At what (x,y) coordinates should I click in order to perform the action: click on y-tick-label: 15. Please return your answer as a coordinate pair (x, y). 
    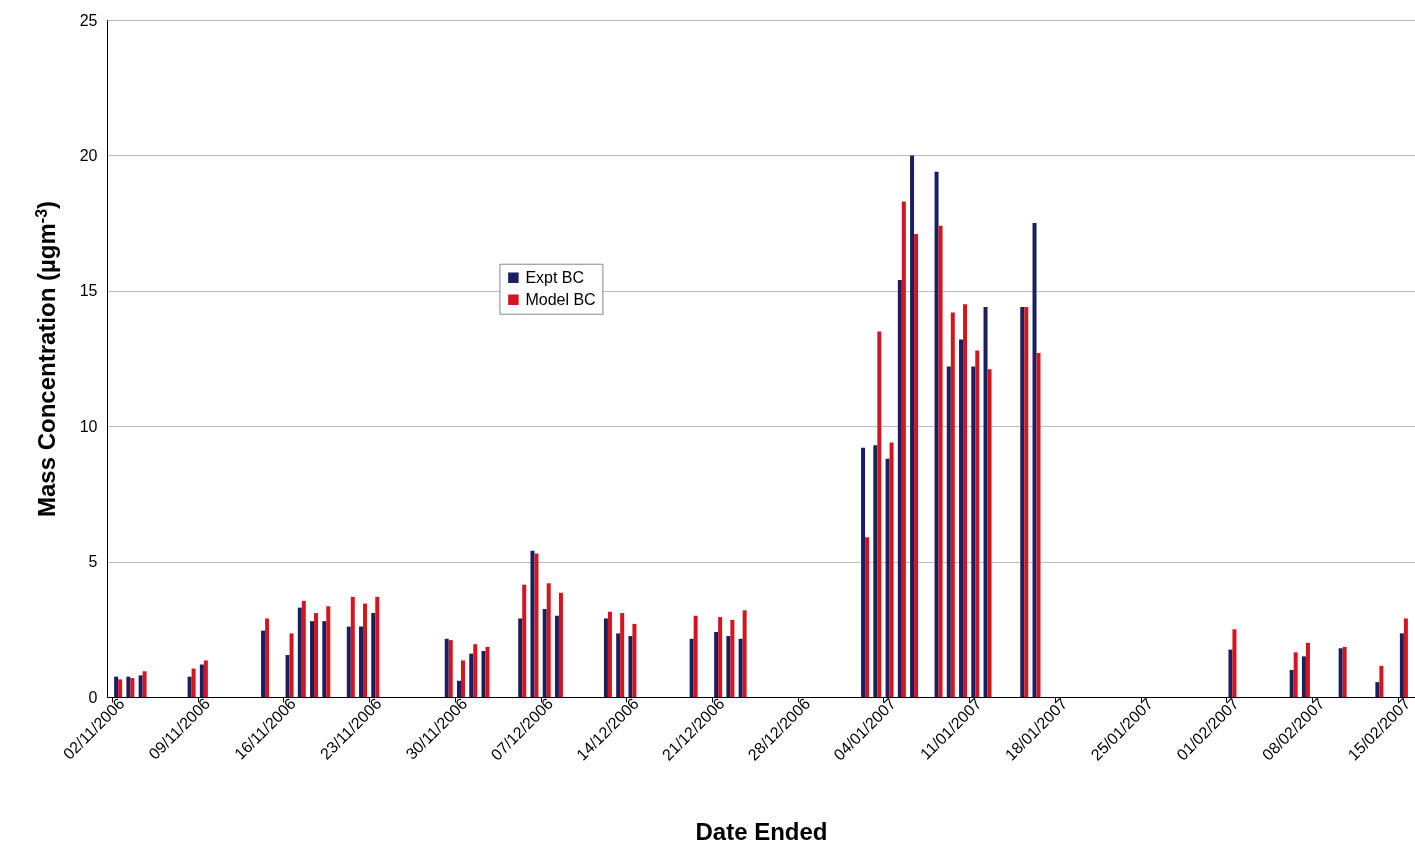
    Looking at the image, I should click on (88, 291).